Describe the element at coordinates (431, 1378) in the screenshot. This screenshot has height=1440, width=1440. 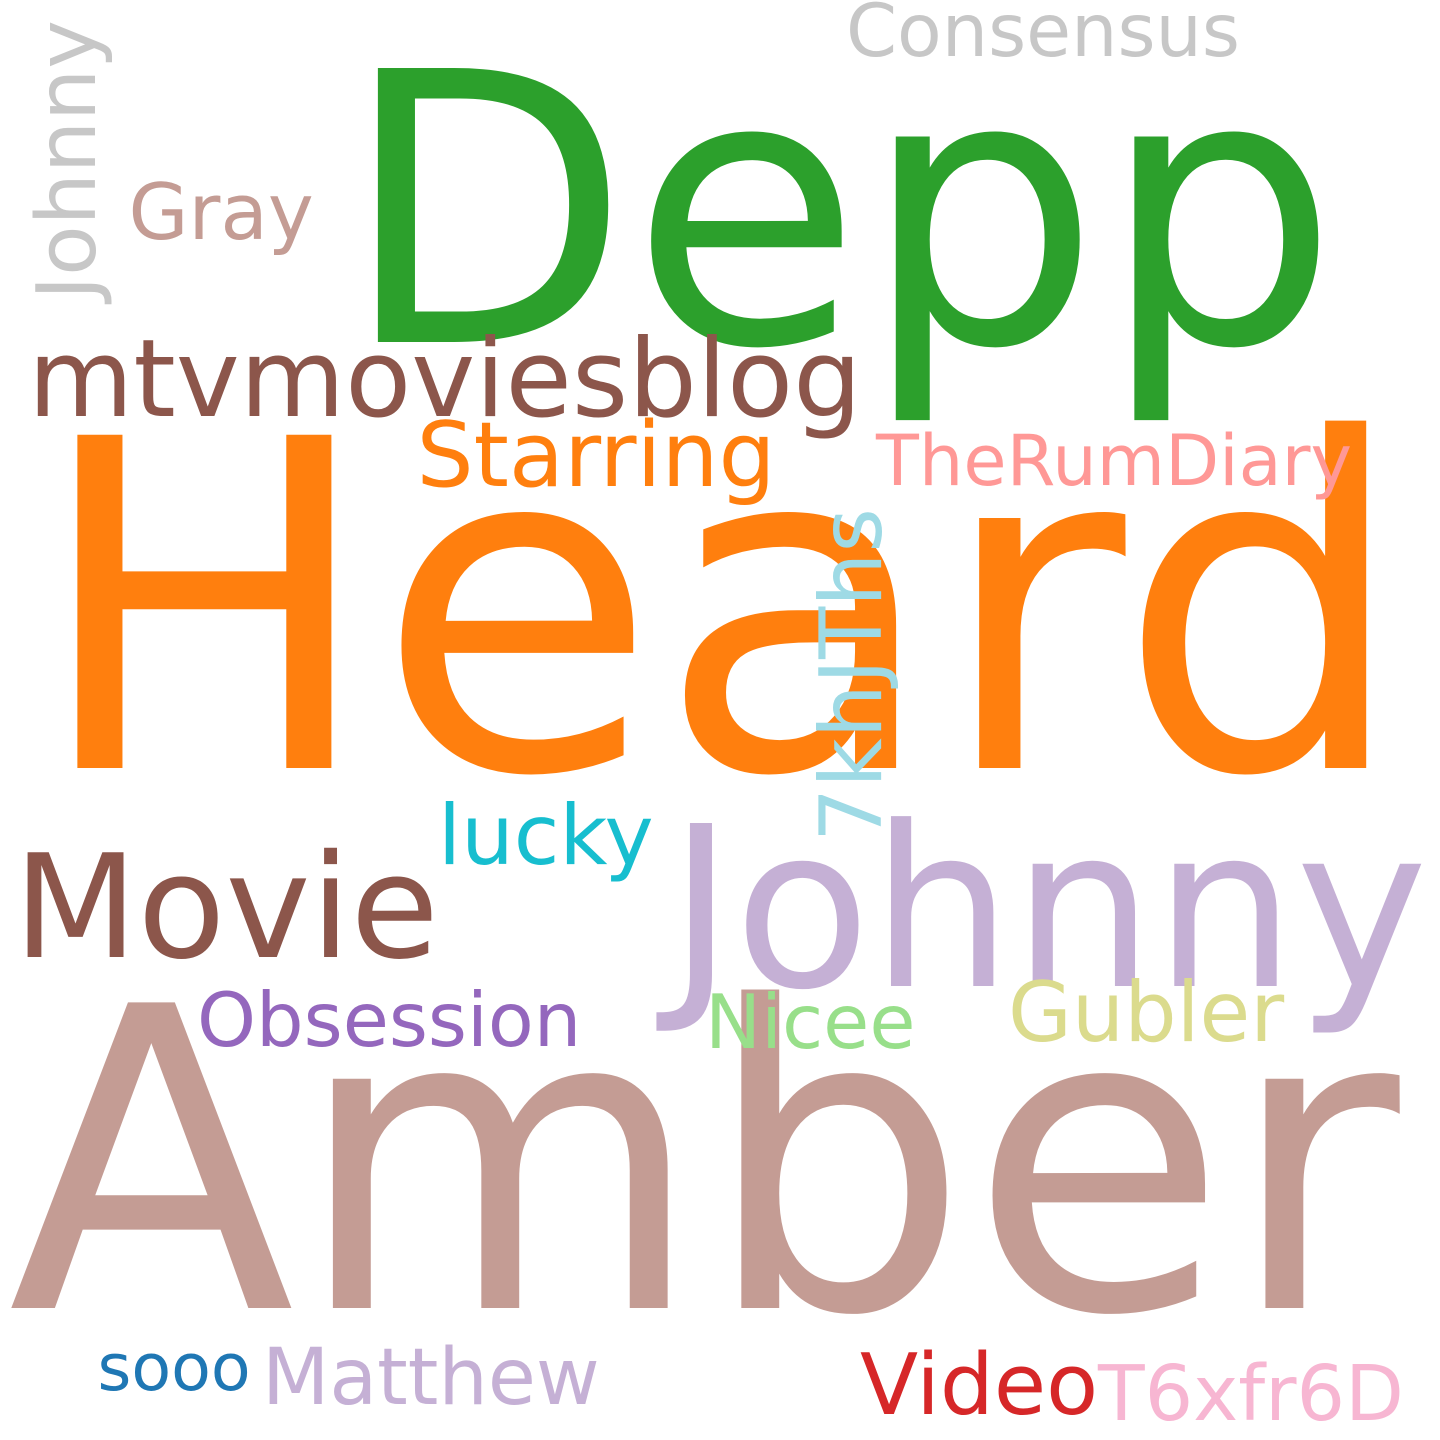
I see `word-matthew: Matthew` at that location.